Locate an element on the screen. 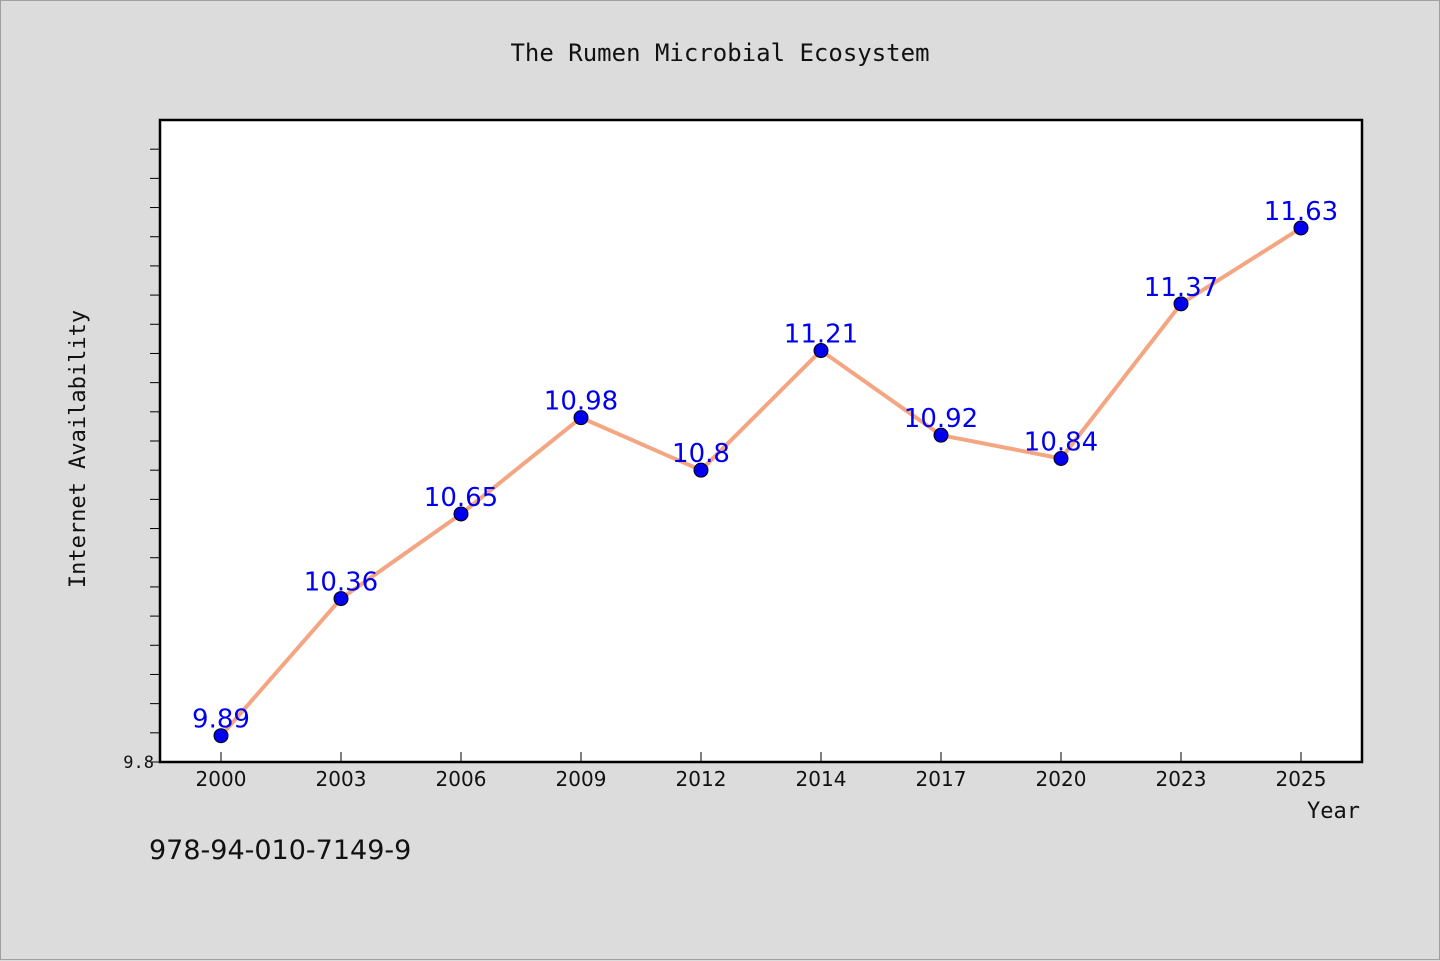 The height and width of the screenshot is (961, 1440). x-tick-label: 2014 is located at coordinates (821, 779).